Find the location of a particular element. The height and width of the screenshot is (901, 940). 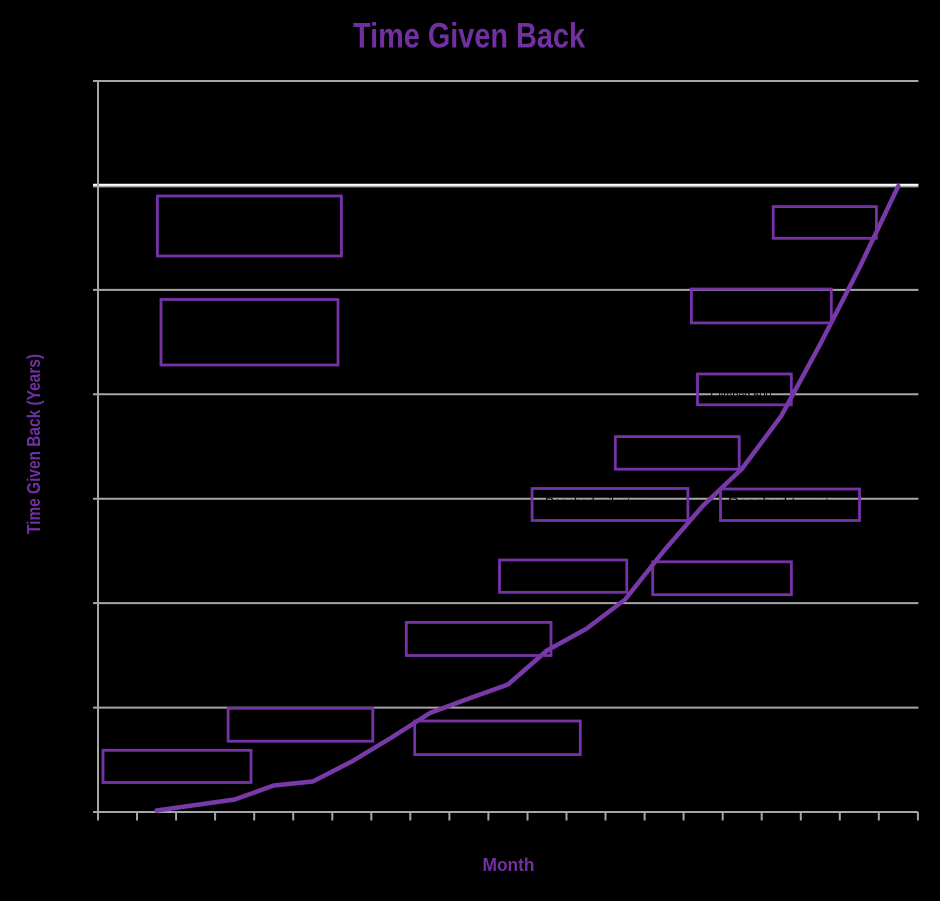

svg-text: Time Given Back is located at coordinates (469, 35).